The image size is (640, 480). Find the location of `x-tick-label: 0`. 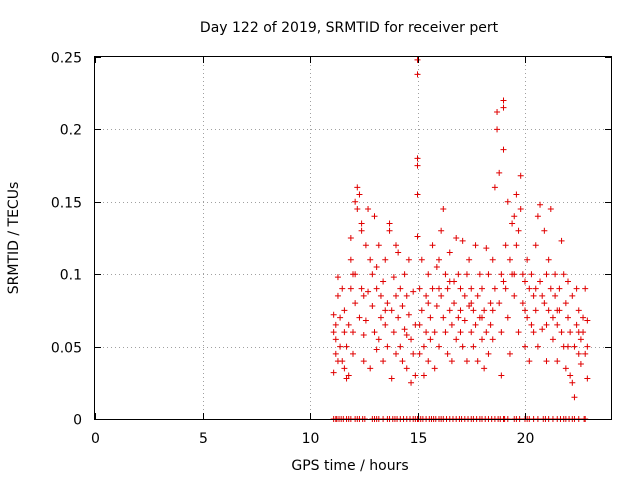

x-tick-label: 0 is located at coordinates (95, 439).